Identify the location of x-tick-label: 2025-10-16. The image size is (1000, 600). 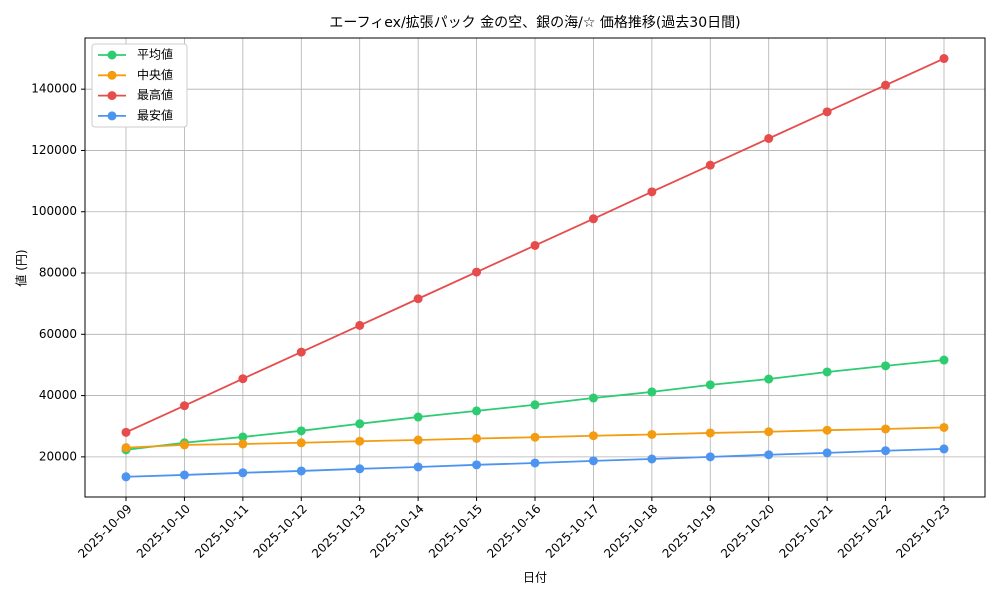
(513, 531).